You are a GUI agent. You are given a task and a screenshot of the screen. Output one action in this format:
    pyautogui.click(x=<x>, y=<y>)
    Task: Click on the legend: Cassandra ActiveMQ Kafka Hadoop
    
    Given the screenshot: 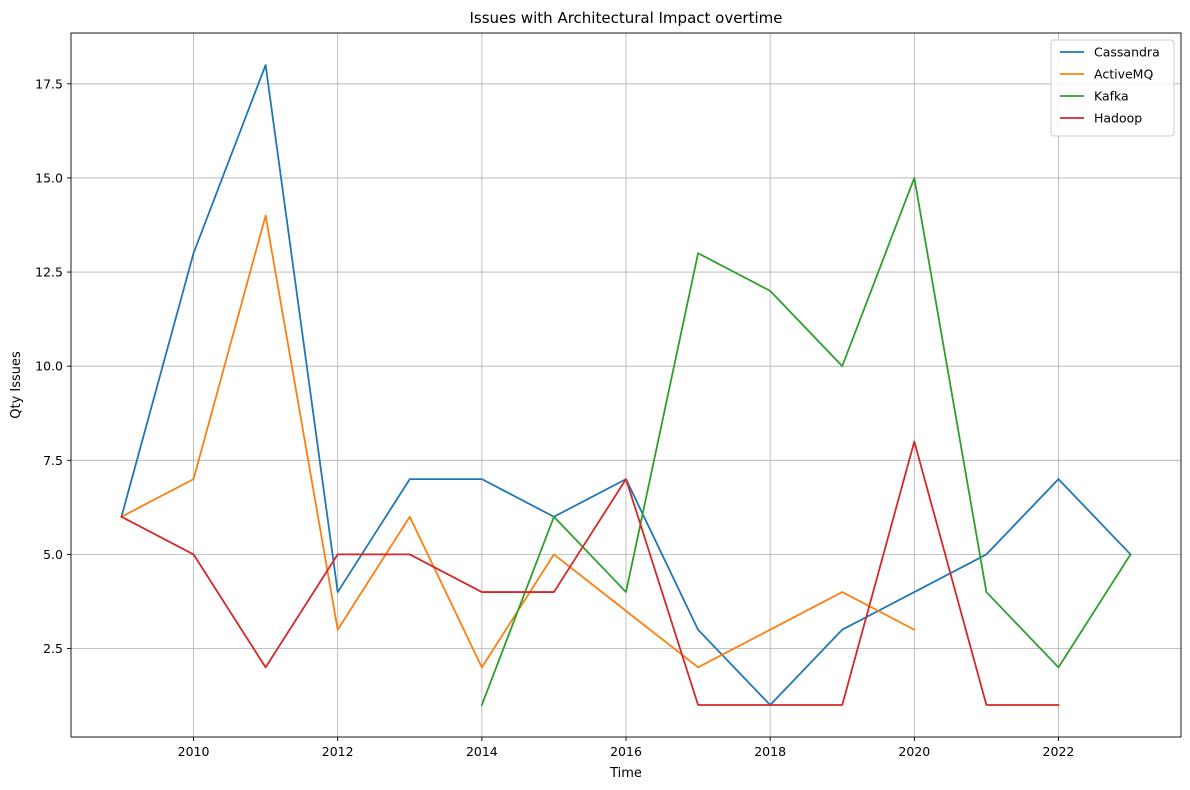 What is the action you would take?
    pyautogui.click(x=1112, y=88)
    